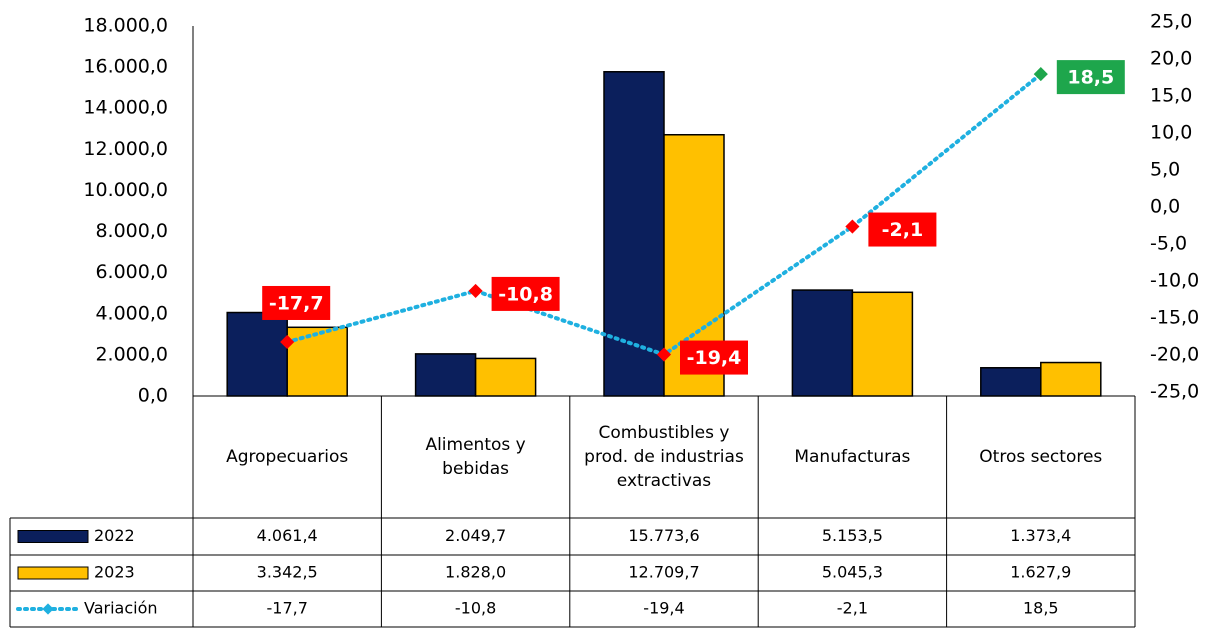  What do you see at coordinates (287, 572) in the screenshot?
I see `table-value: 3.342,5` at bounding box center [287, 572].